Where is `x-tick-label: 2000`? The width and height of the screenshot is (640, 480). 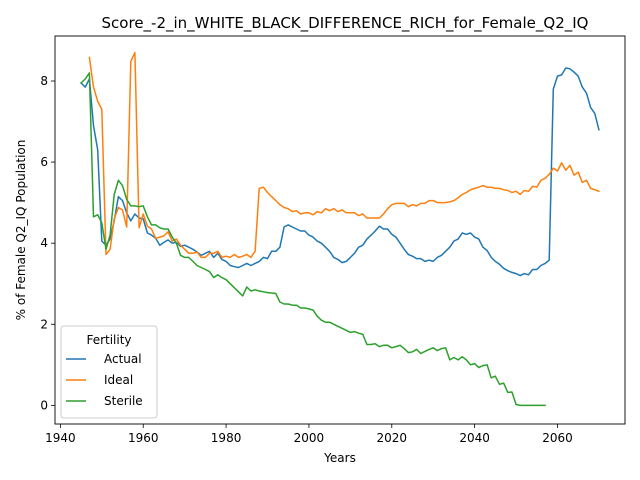 x-tick-label: 2000 is located at coordinates (309, 438).